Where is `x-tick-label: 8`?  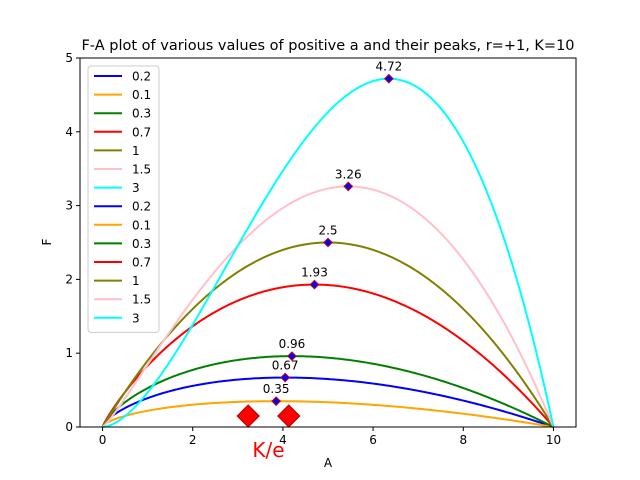
x-tick-label: 8 is located at coordinates (463, 440).